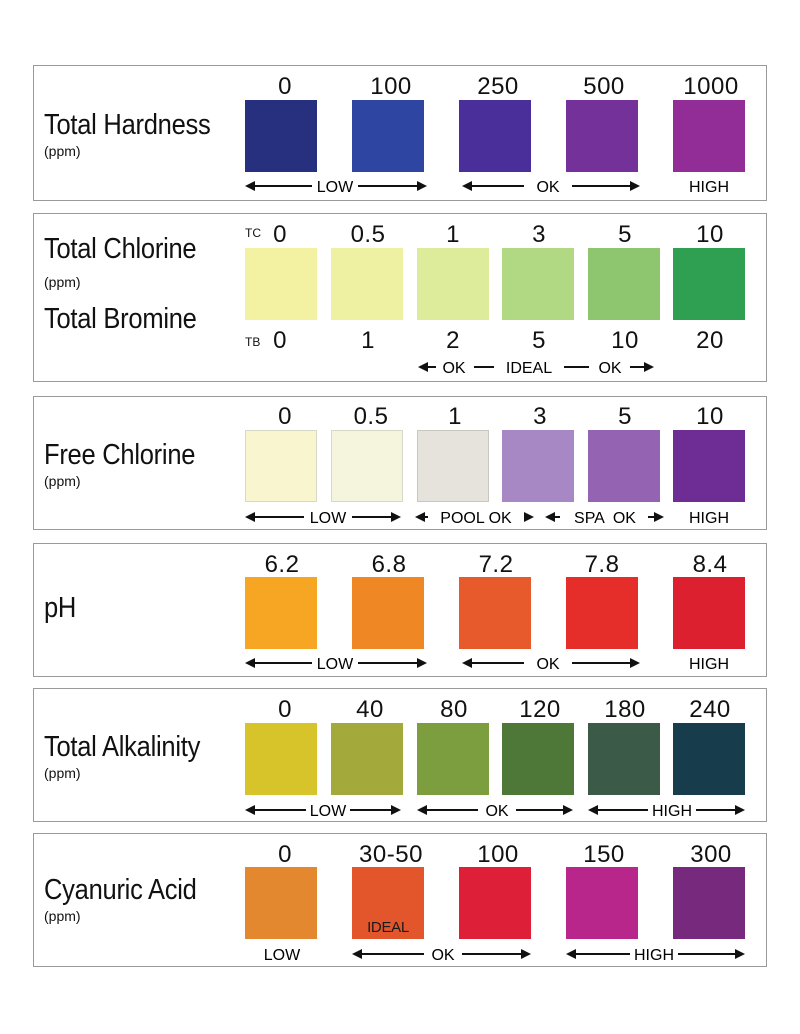 The width and height of the screenshot is (800, 1034). Describe the element at coordinates (454, 709) in the screenshot. I see `value-label: 80` at that location.